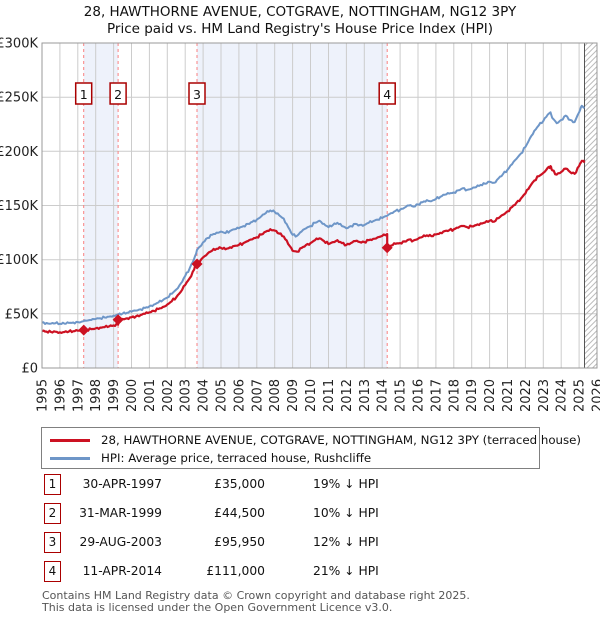 The image size is (600, 620). What do you see at coordinates (454, 395) in the screenshot?
I see `x-tick-2018: 2018` at bounding box center [454, 395].